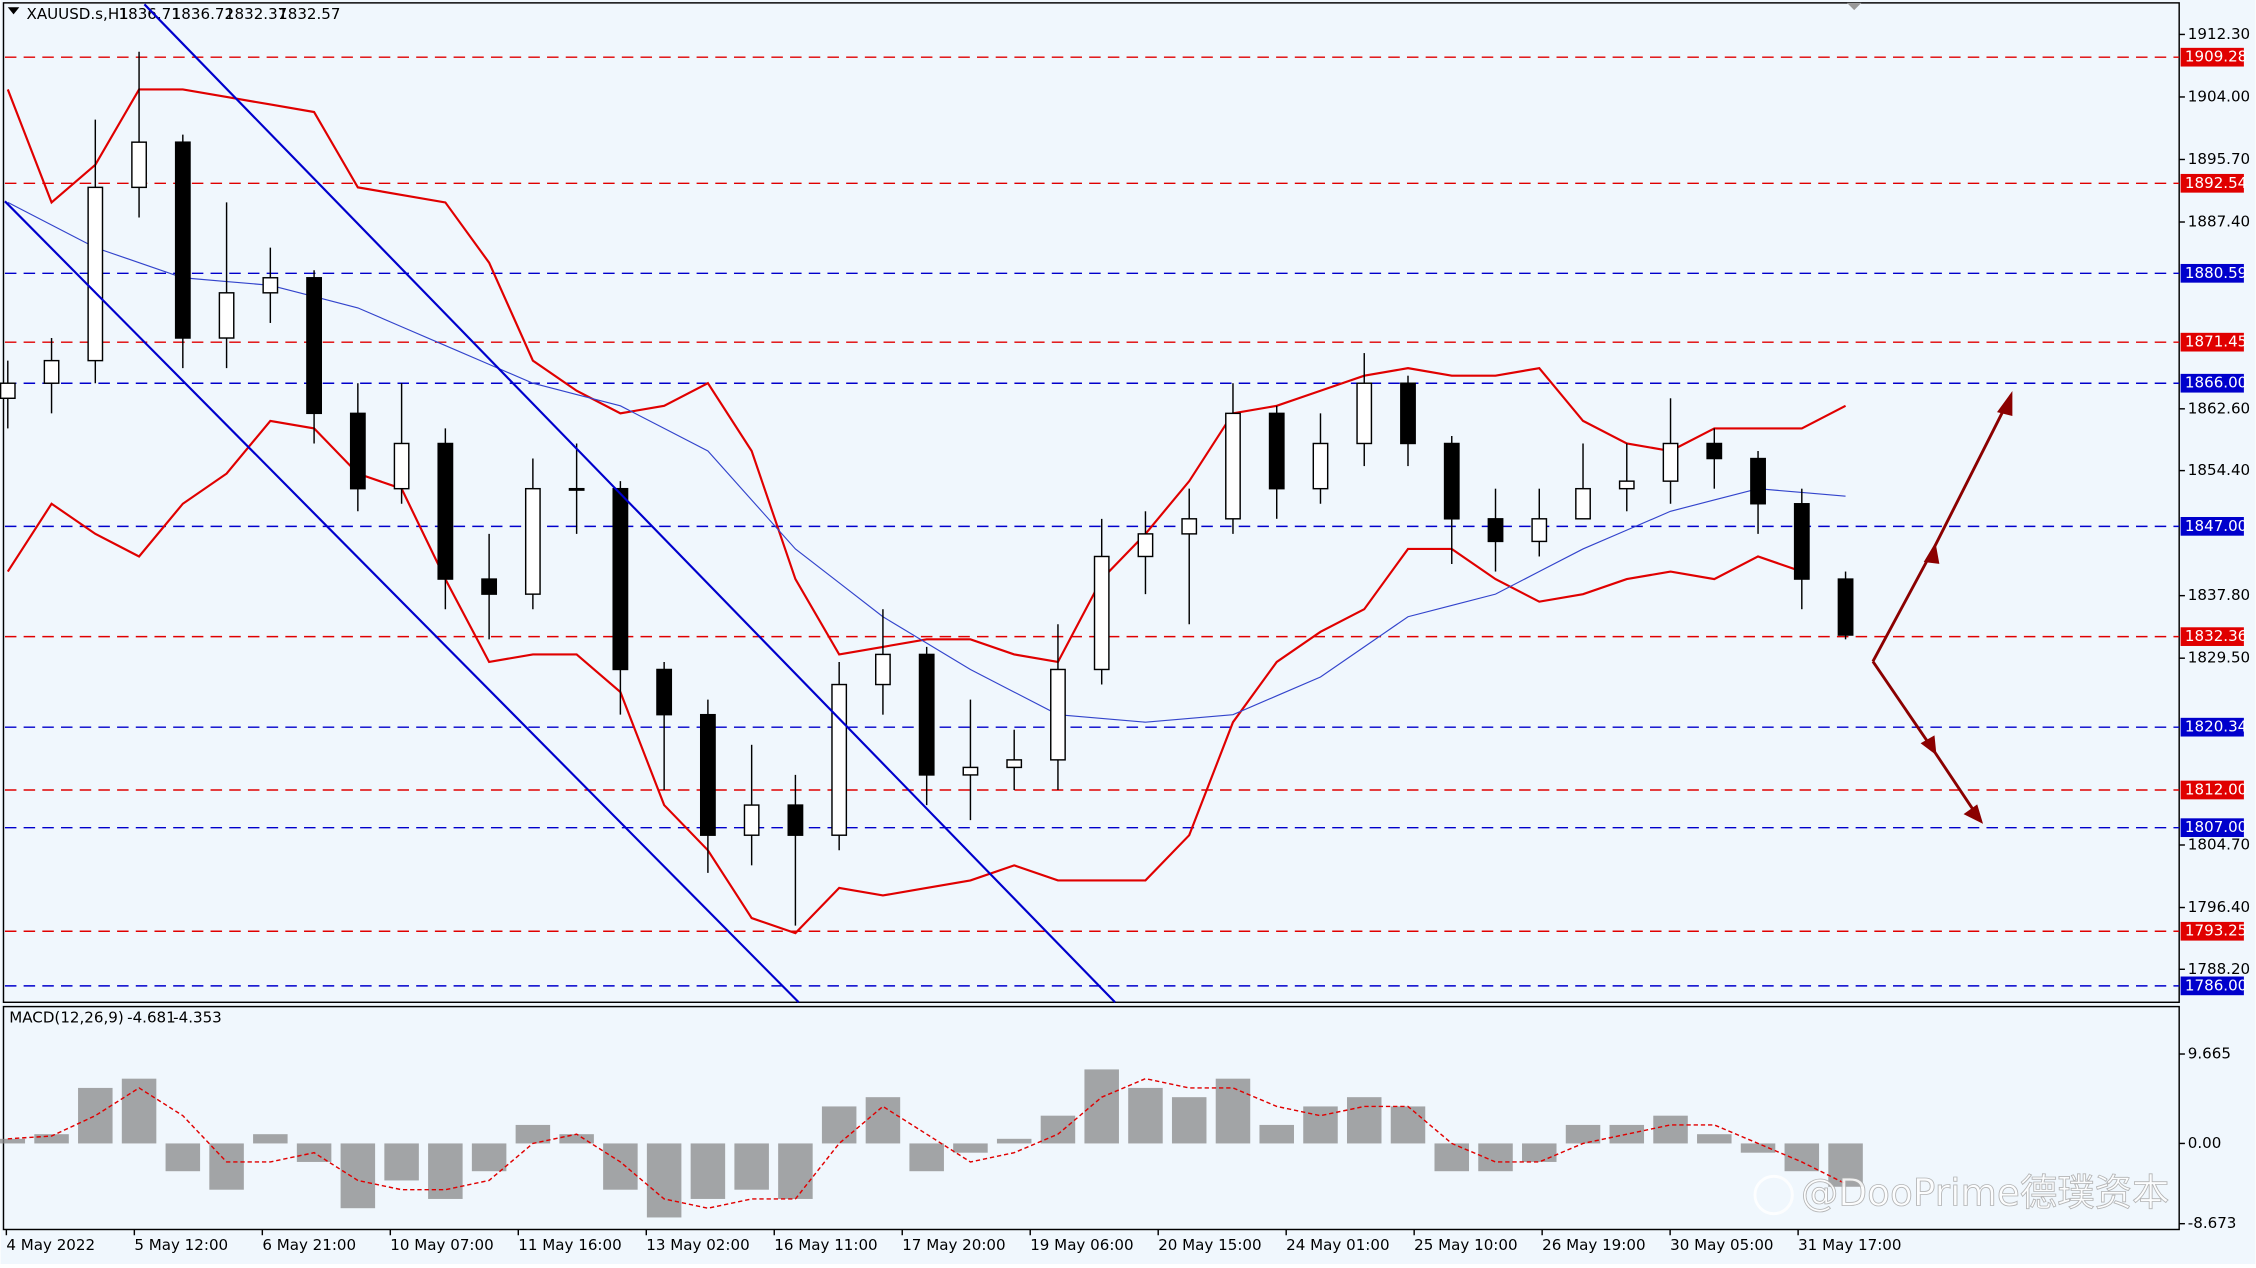 The width and height of the screenshot is (2256, 1268). Describe the element at coordinates (2219, 595) in the screenshot. I see `y-tick-label: 1837.80` at that location.